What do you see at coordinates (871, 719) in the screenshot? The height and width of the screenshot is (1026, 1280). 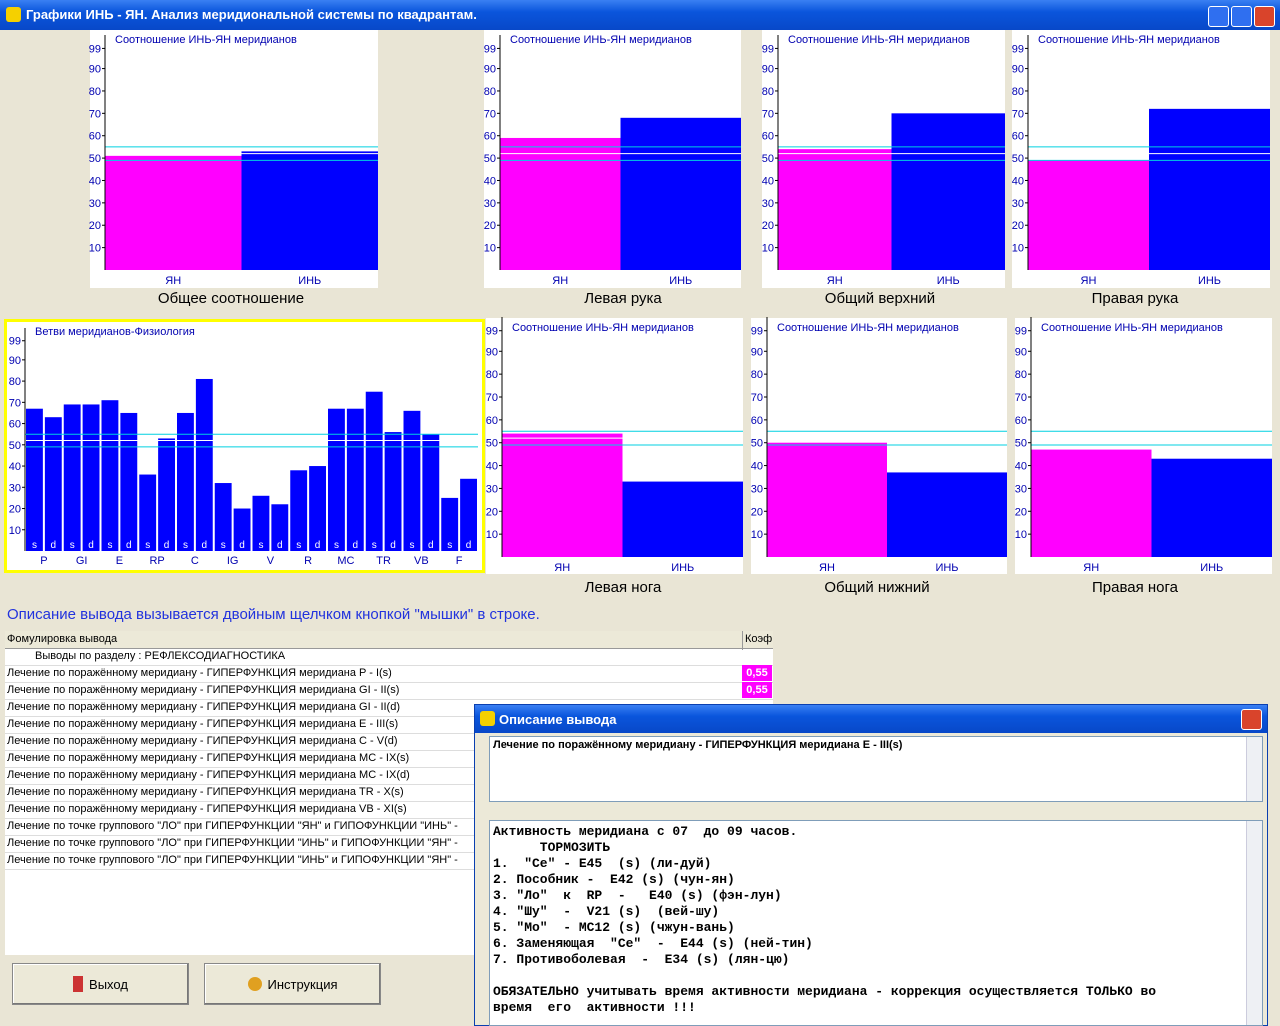 I see `dialog-title-bar: Описание вывода` at bounding box center [871, 719].